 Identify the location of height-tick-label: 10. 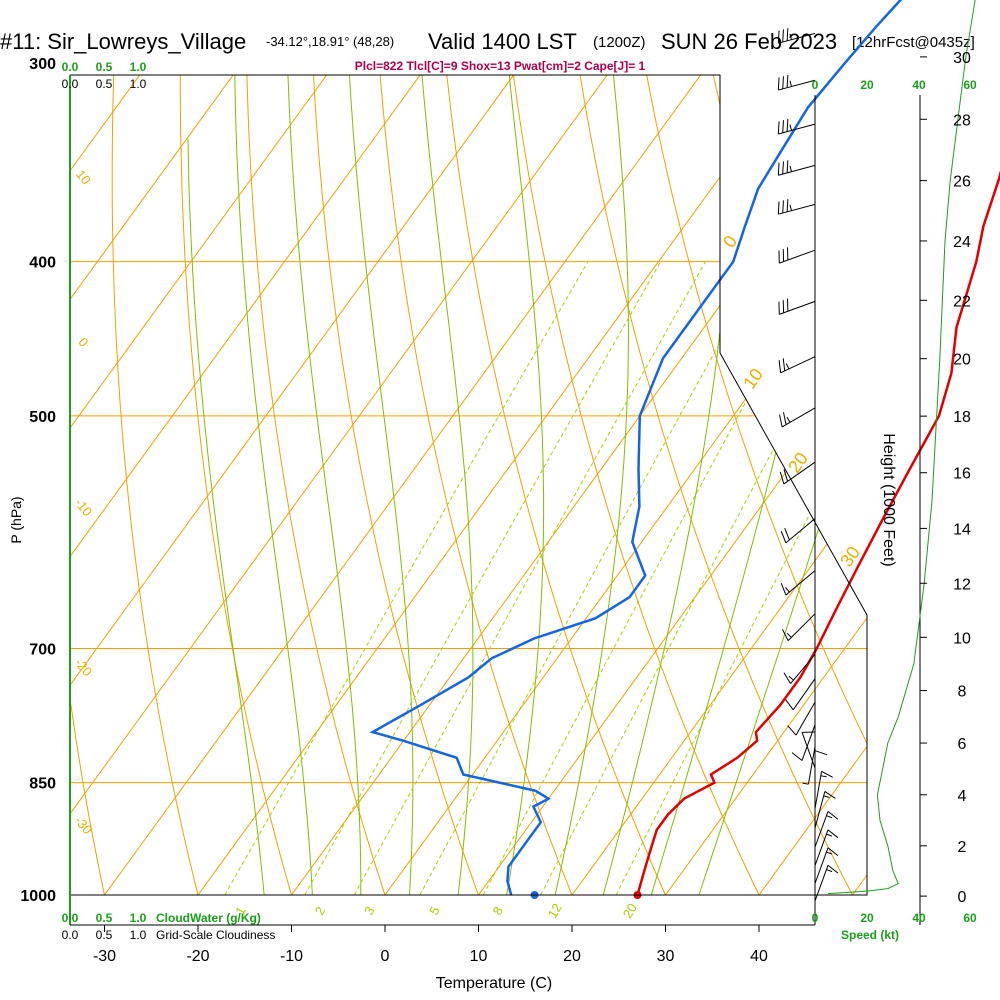
(962, 638).